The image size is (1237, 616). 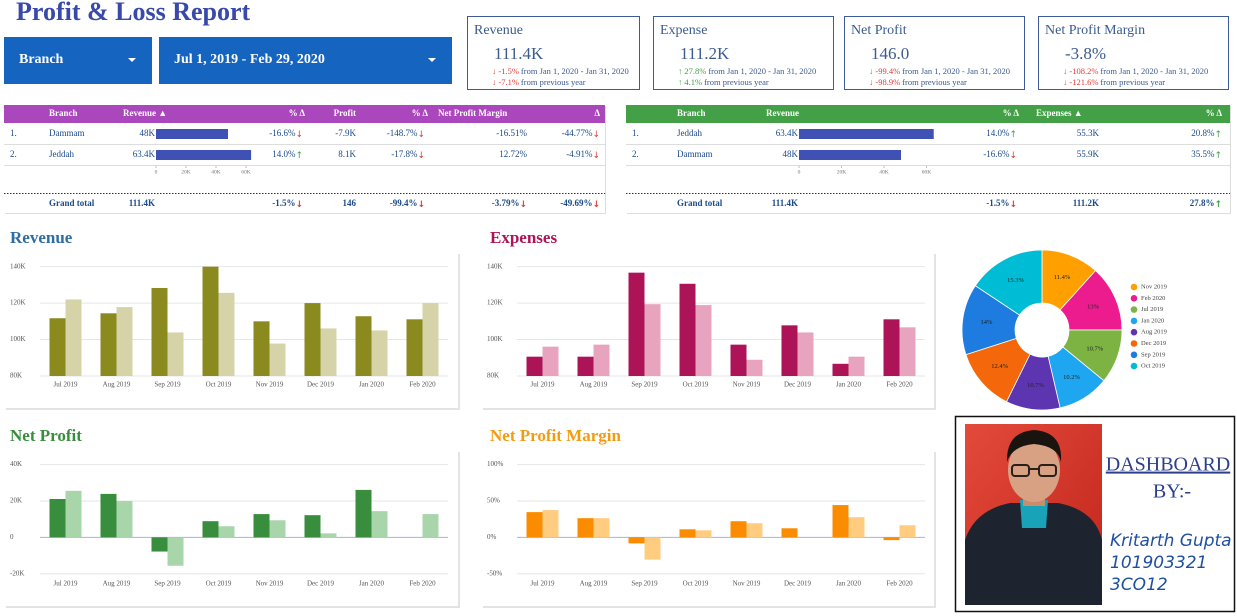 I want to click on page-title: Profit & Loss Report, so click(x=133, y=13).